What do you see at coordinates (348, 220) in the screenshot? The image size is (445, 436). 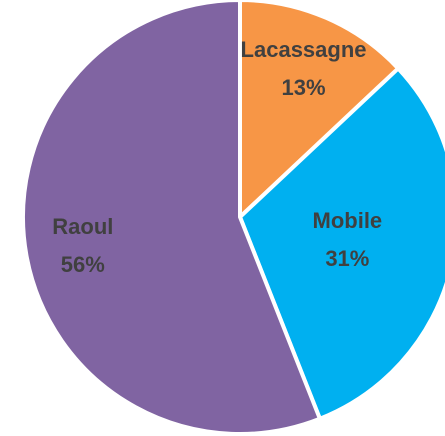 I see `slice-name: Mobile` at bounding box center [348, 220].